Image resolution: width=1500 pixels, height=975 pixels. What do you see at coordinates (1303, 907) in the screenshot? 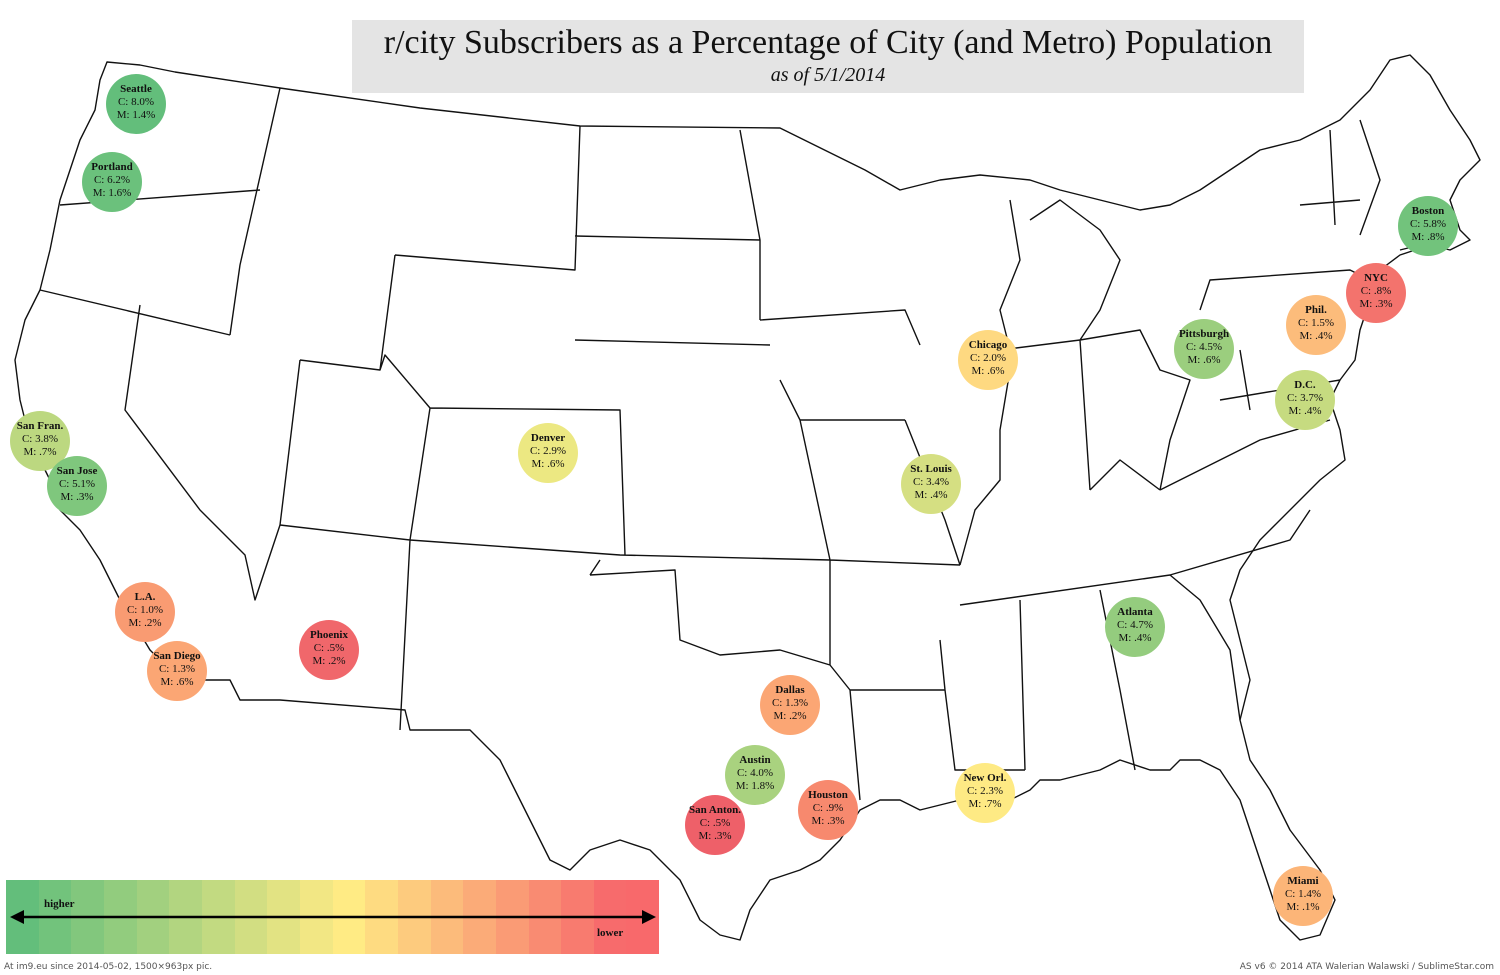
I see `metro-pct: M: .1%` at bounding box center [1303, 907].